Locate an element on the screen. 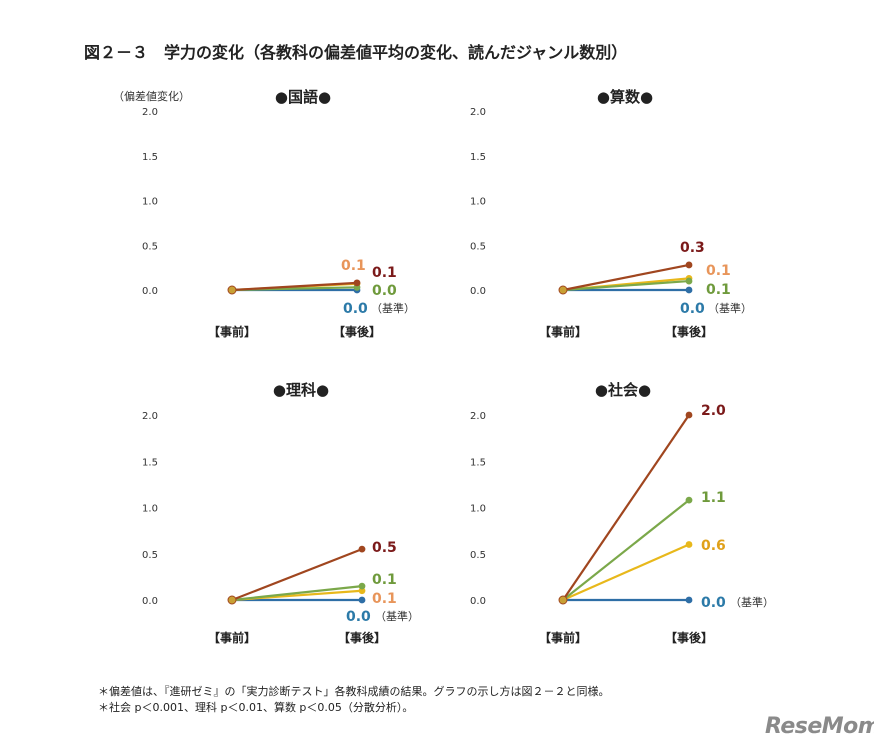 The image size is (874, 750). value-label-brown: 0.1 is located at coordinates (384, 273).